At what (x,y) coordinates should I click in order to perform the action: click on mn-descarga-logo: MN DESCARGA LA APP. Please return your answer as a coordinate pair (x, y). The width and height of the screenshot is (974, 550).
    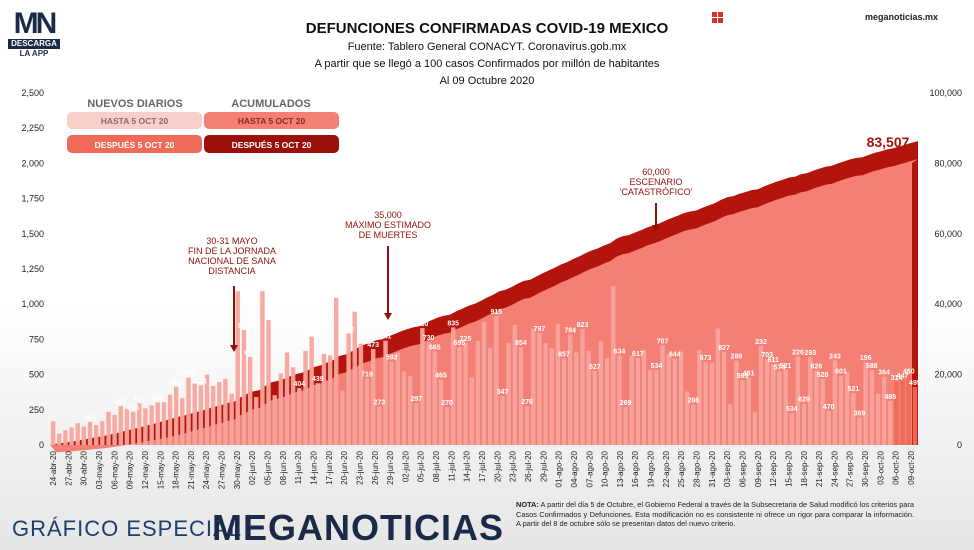
    Looking at the image, I should click on (34, 35).